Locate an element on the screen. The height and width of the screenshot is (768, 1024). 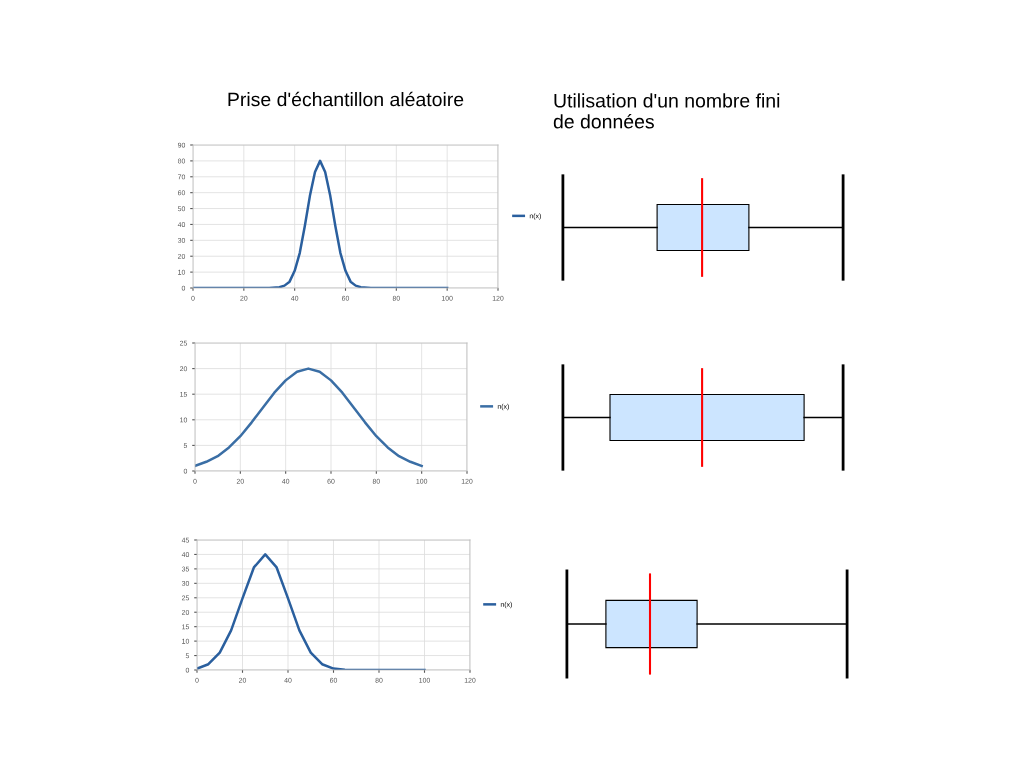
line-series is located at coordinates (309, 417).